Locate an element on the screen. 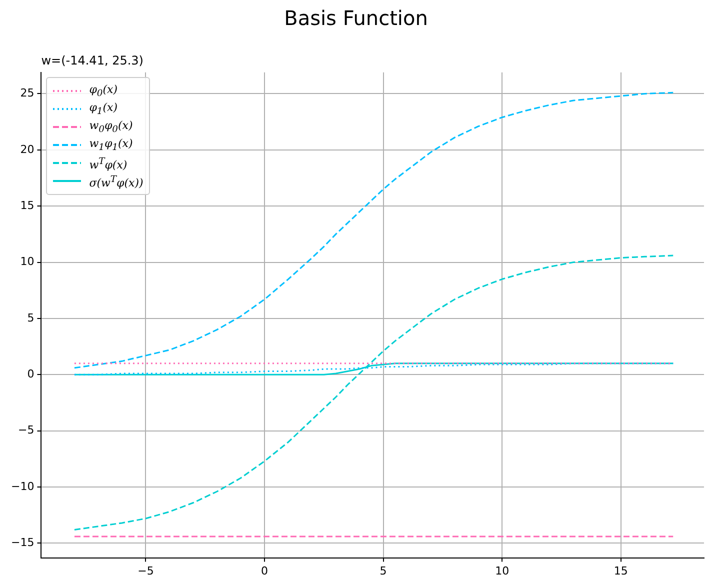  legend-label: w$_{1}$φ$_{1}$(x) is located at coordinates (111, 145).